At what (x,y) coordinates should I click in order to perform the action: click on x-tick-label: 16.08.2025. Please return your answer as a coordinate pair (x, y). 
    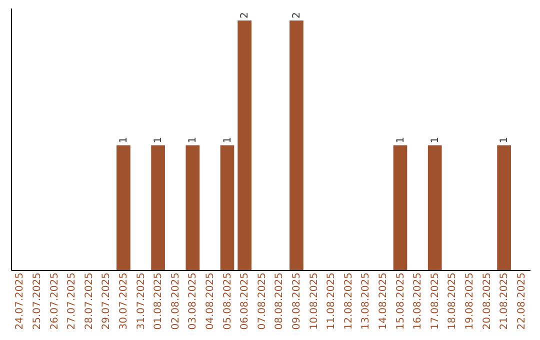
    Looking at the image, I should click on (418, 301).